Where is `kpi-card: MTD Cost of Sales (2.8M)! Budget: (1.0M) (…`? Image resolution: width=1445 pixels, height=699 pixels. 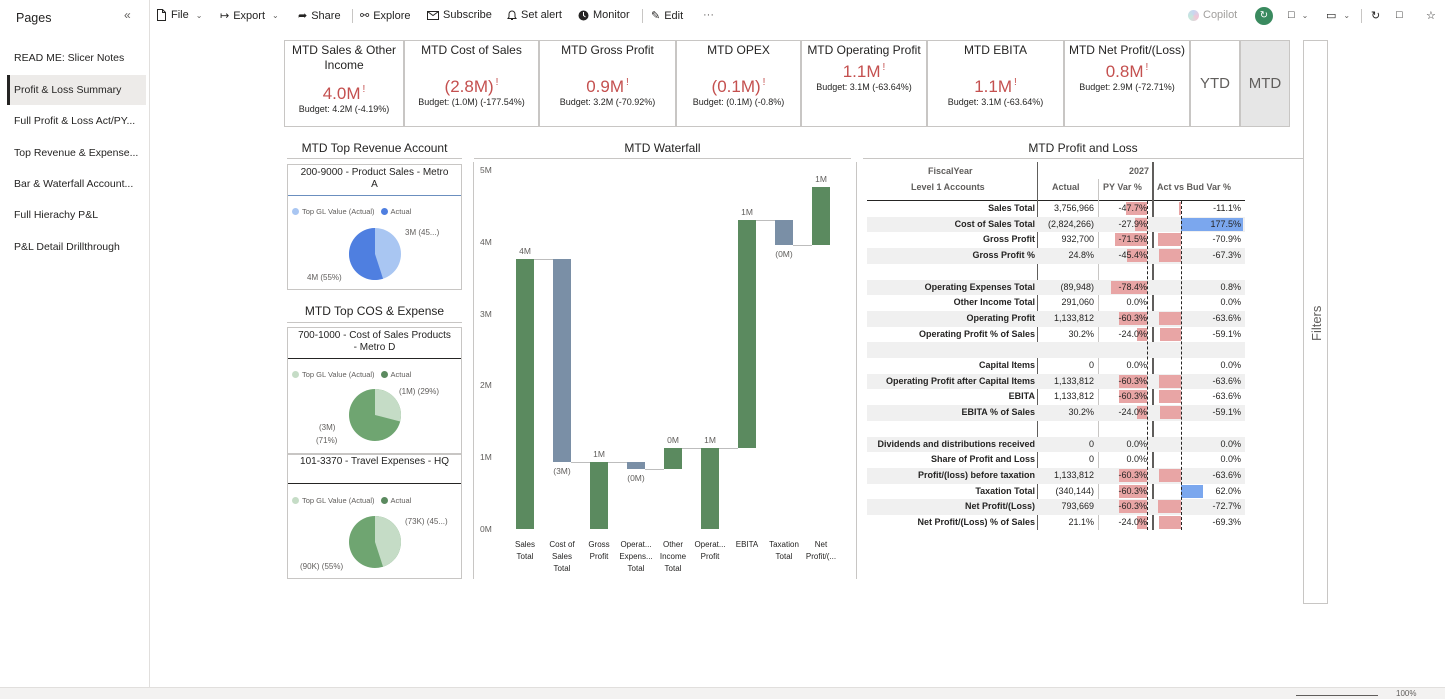
kpi-card: MTD Cost of Sales (2.8M)! Budget: (1.0M) (… is located at coordinates (471, 83).